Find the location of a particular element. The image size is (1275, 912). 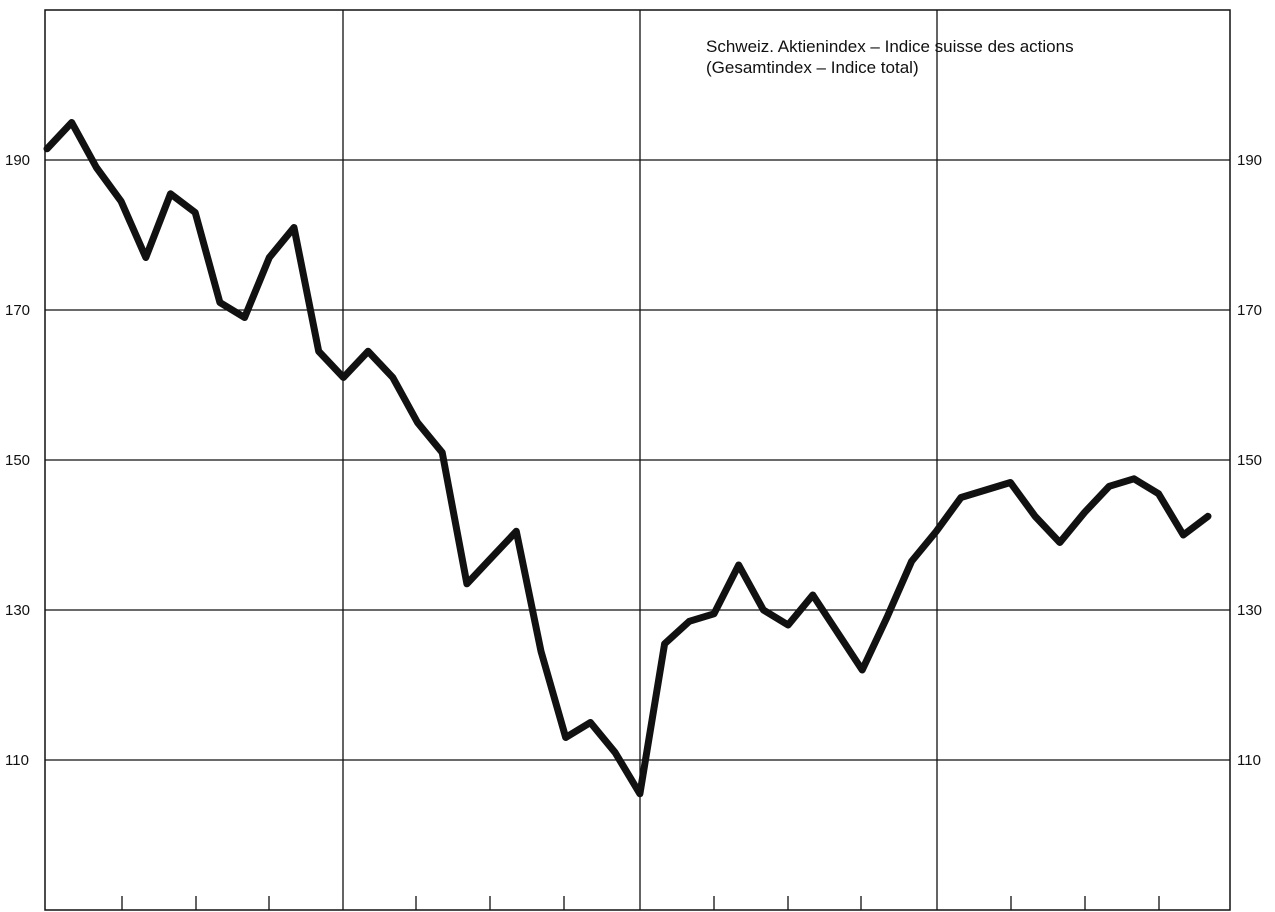

x-axis-ticks is located at coordinates (640, 903).